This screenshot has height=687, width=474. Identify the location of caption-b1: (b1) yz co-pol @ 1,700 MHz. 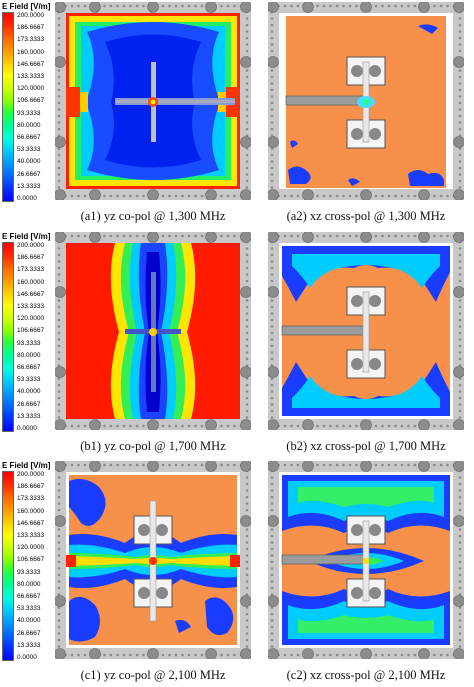
(153, 446).